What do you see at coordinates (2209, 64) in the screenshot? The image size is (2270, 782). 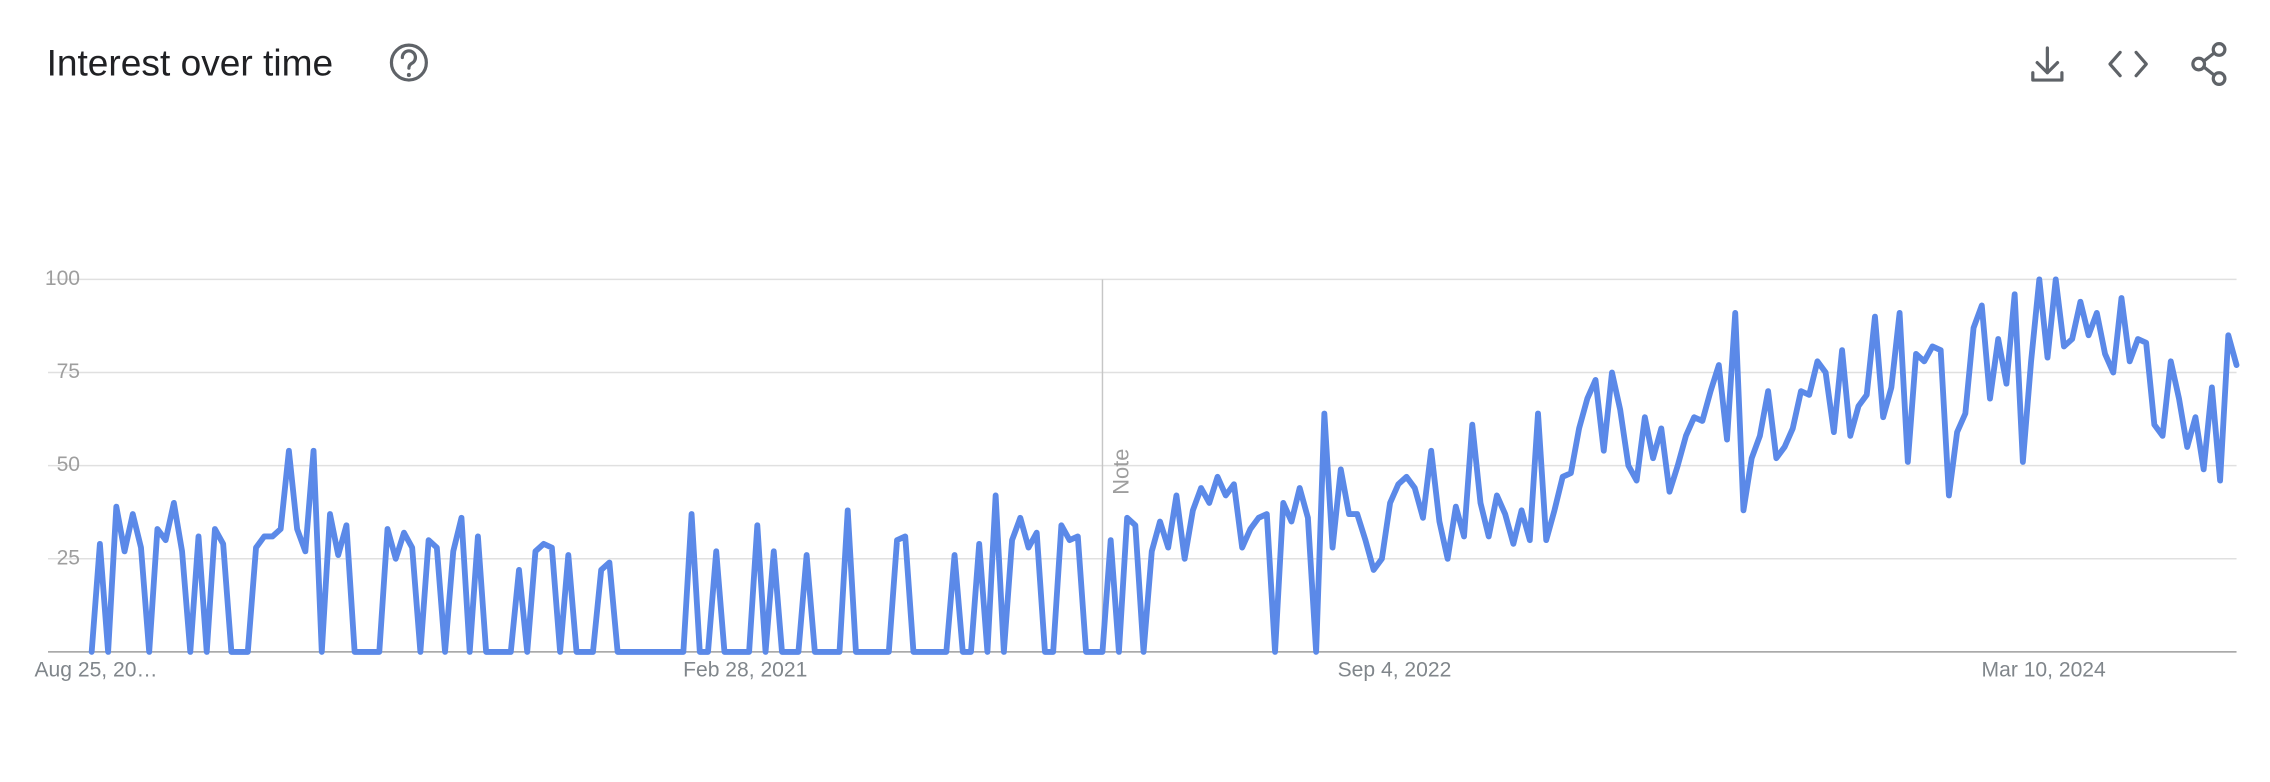 I see `share-icon` at bounding box center [2209, 64].